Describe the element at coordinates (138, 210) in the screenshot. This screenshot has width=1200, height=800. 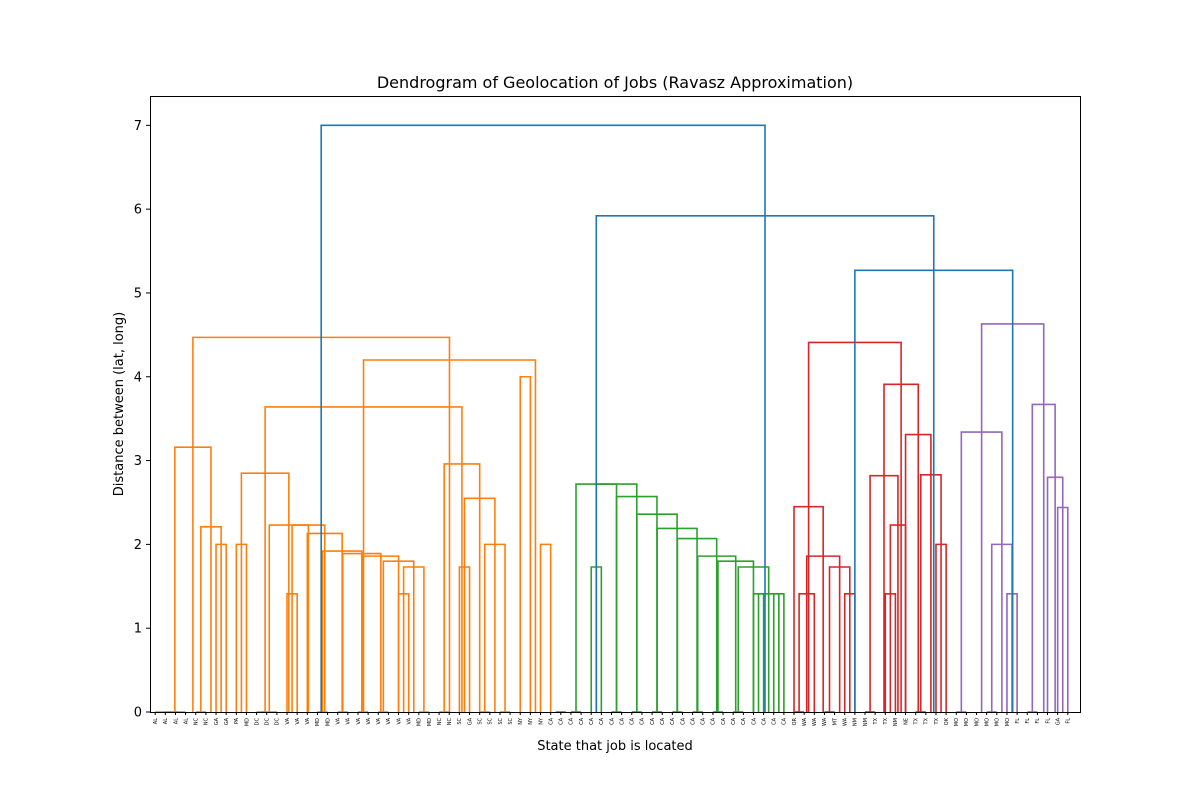
I see `y-tick-label: 6` at that location.